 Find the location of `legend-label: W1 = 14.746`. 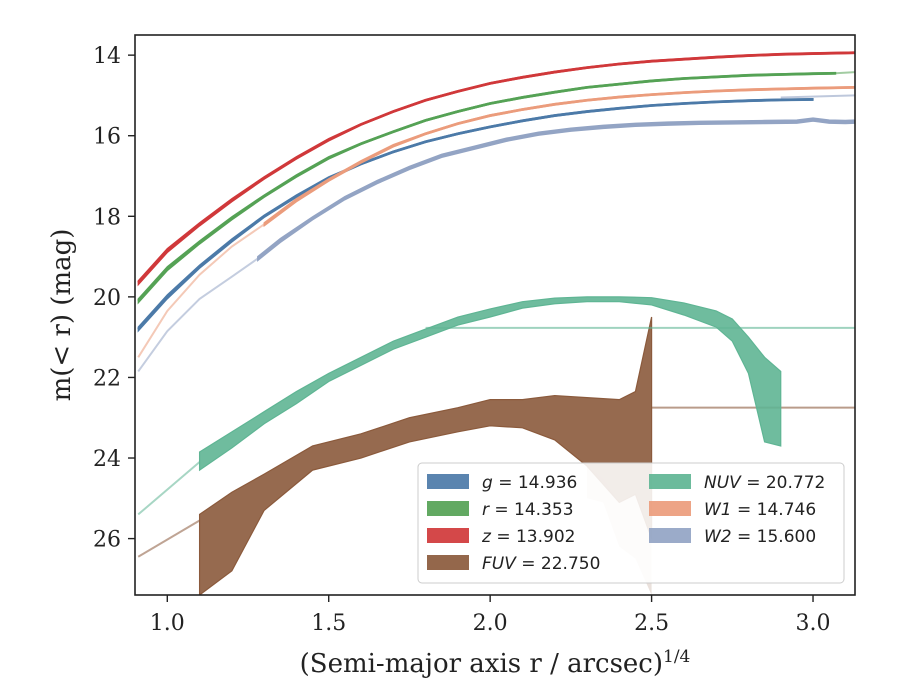

legend-label: W1 = 14.746 is located at coordinates (760, 510).